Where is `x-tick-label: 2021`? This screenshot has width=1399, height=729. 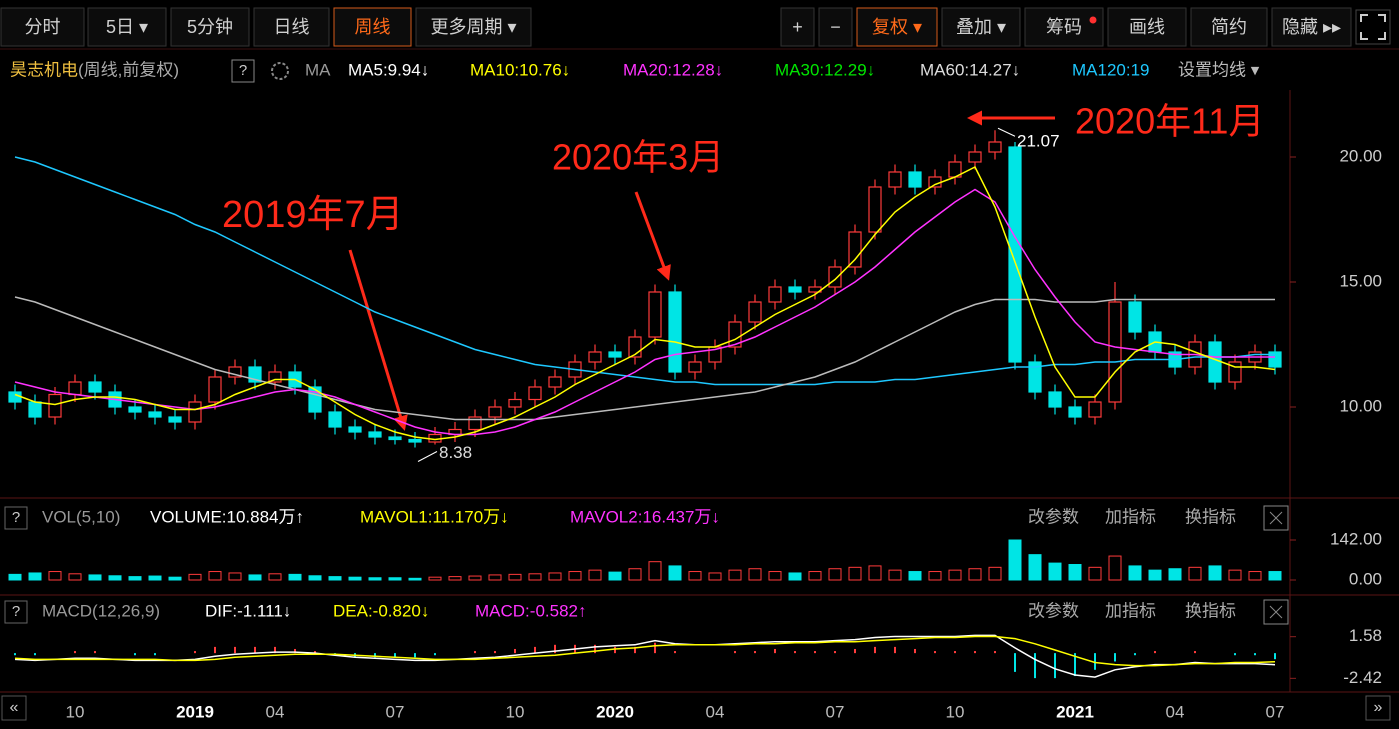
x-tick-label: 2021 is located at coordinates (1075, 711).